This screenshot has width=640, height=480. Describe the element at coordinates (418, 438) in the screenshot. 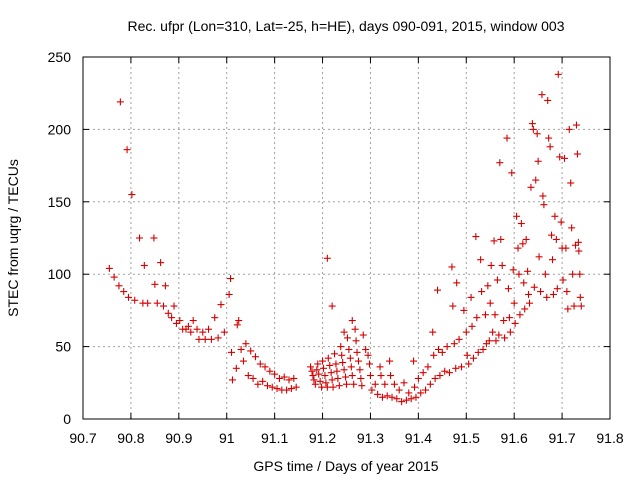

I see `x-tick-label: 91.4` at that location.